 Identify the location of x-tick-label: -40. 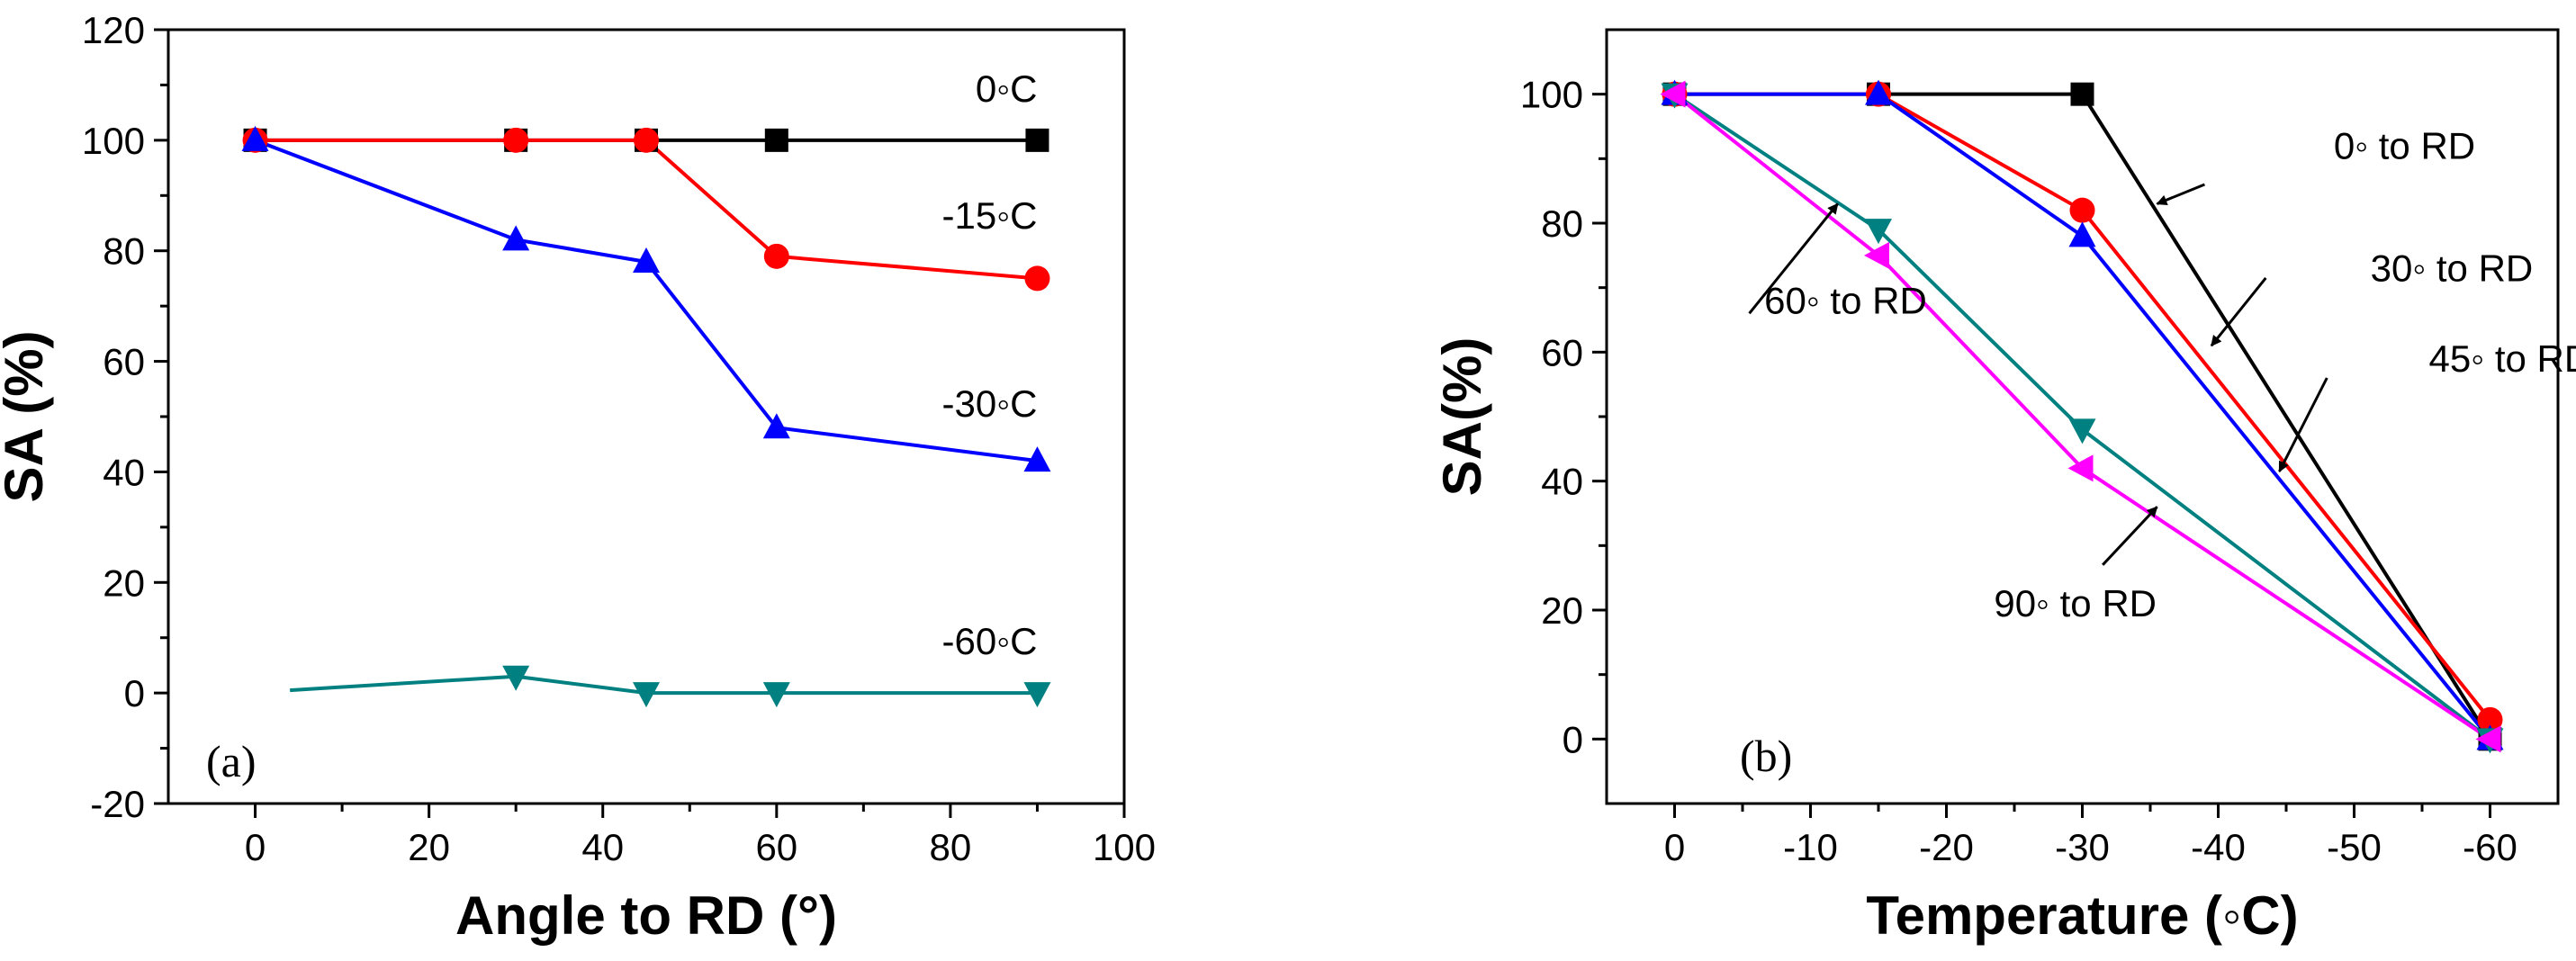
(2218, 847).